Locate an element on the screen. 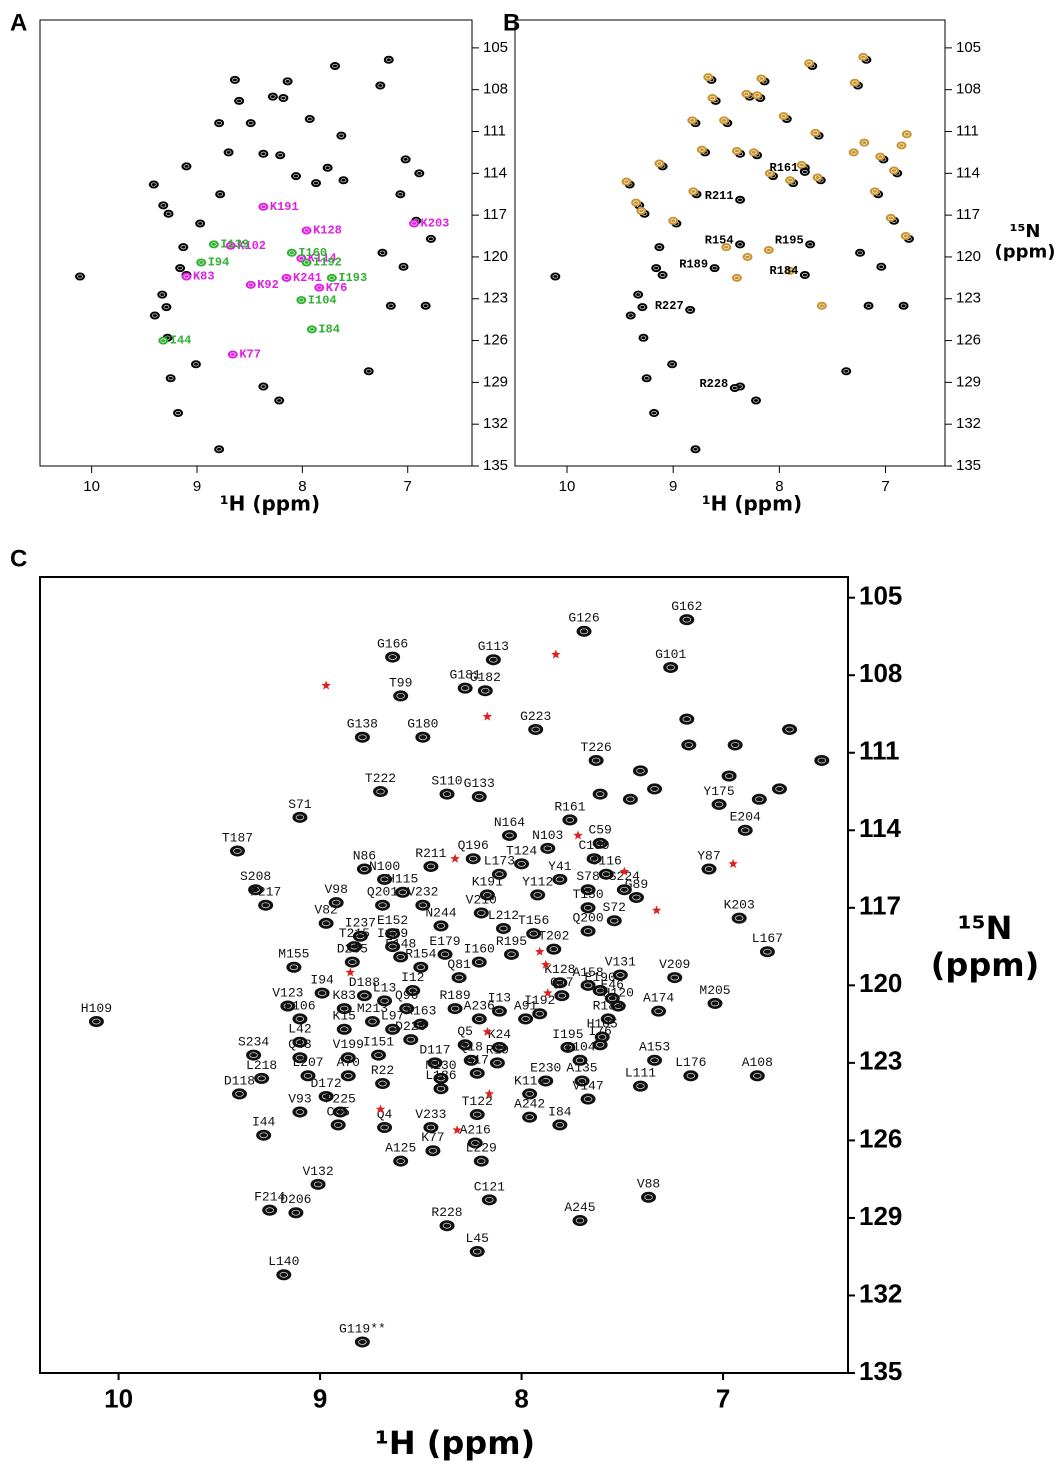 The image size is (1058, 1468). peak-label: R227 is located at coordinates (669, 306).